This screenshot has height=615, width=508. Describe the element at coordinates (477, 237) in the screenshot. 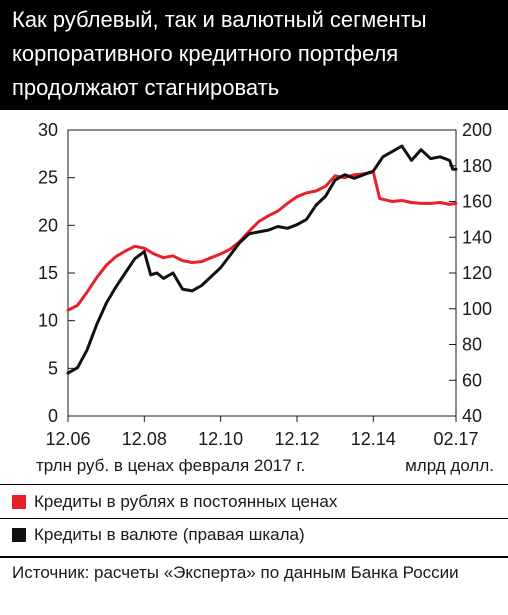

I see `y-right-tick-label: 140` at that location.